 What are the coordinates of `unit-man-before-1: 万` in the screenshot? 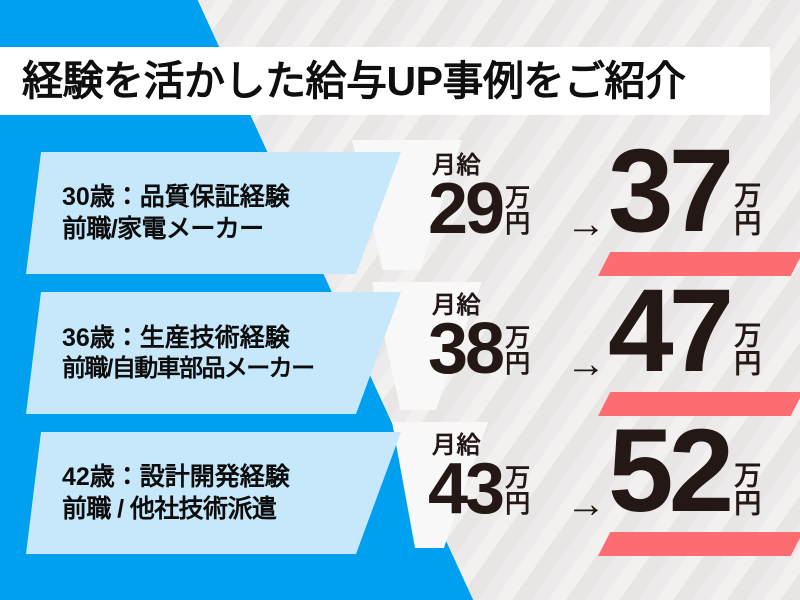 It's located at (518, 198).